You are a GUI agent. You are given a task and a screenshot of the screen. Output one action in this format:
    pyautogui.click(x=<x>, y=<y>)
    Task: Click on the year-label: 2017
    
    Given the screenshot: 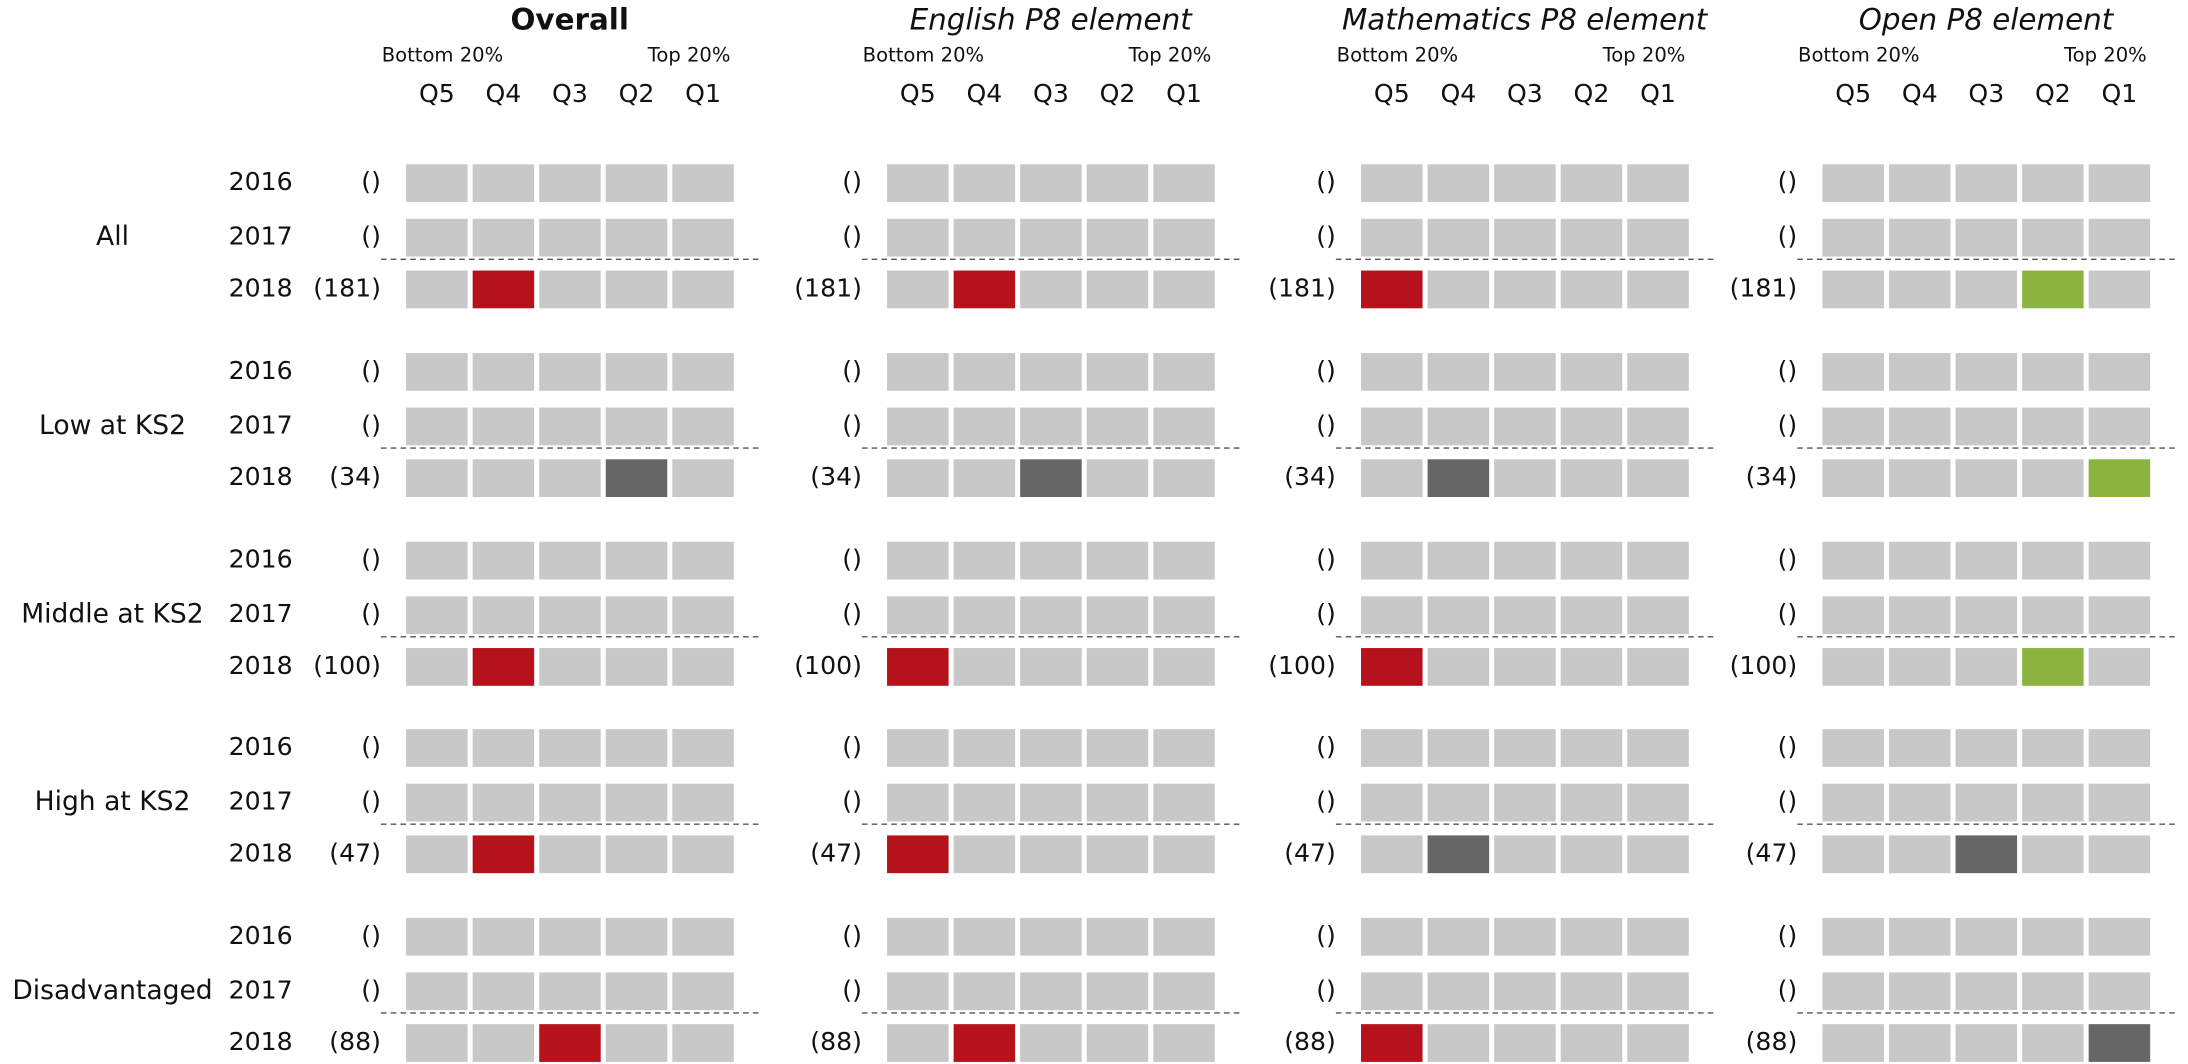 What is the action you would take?
    pyautogui.click(x=261, y=236)
    